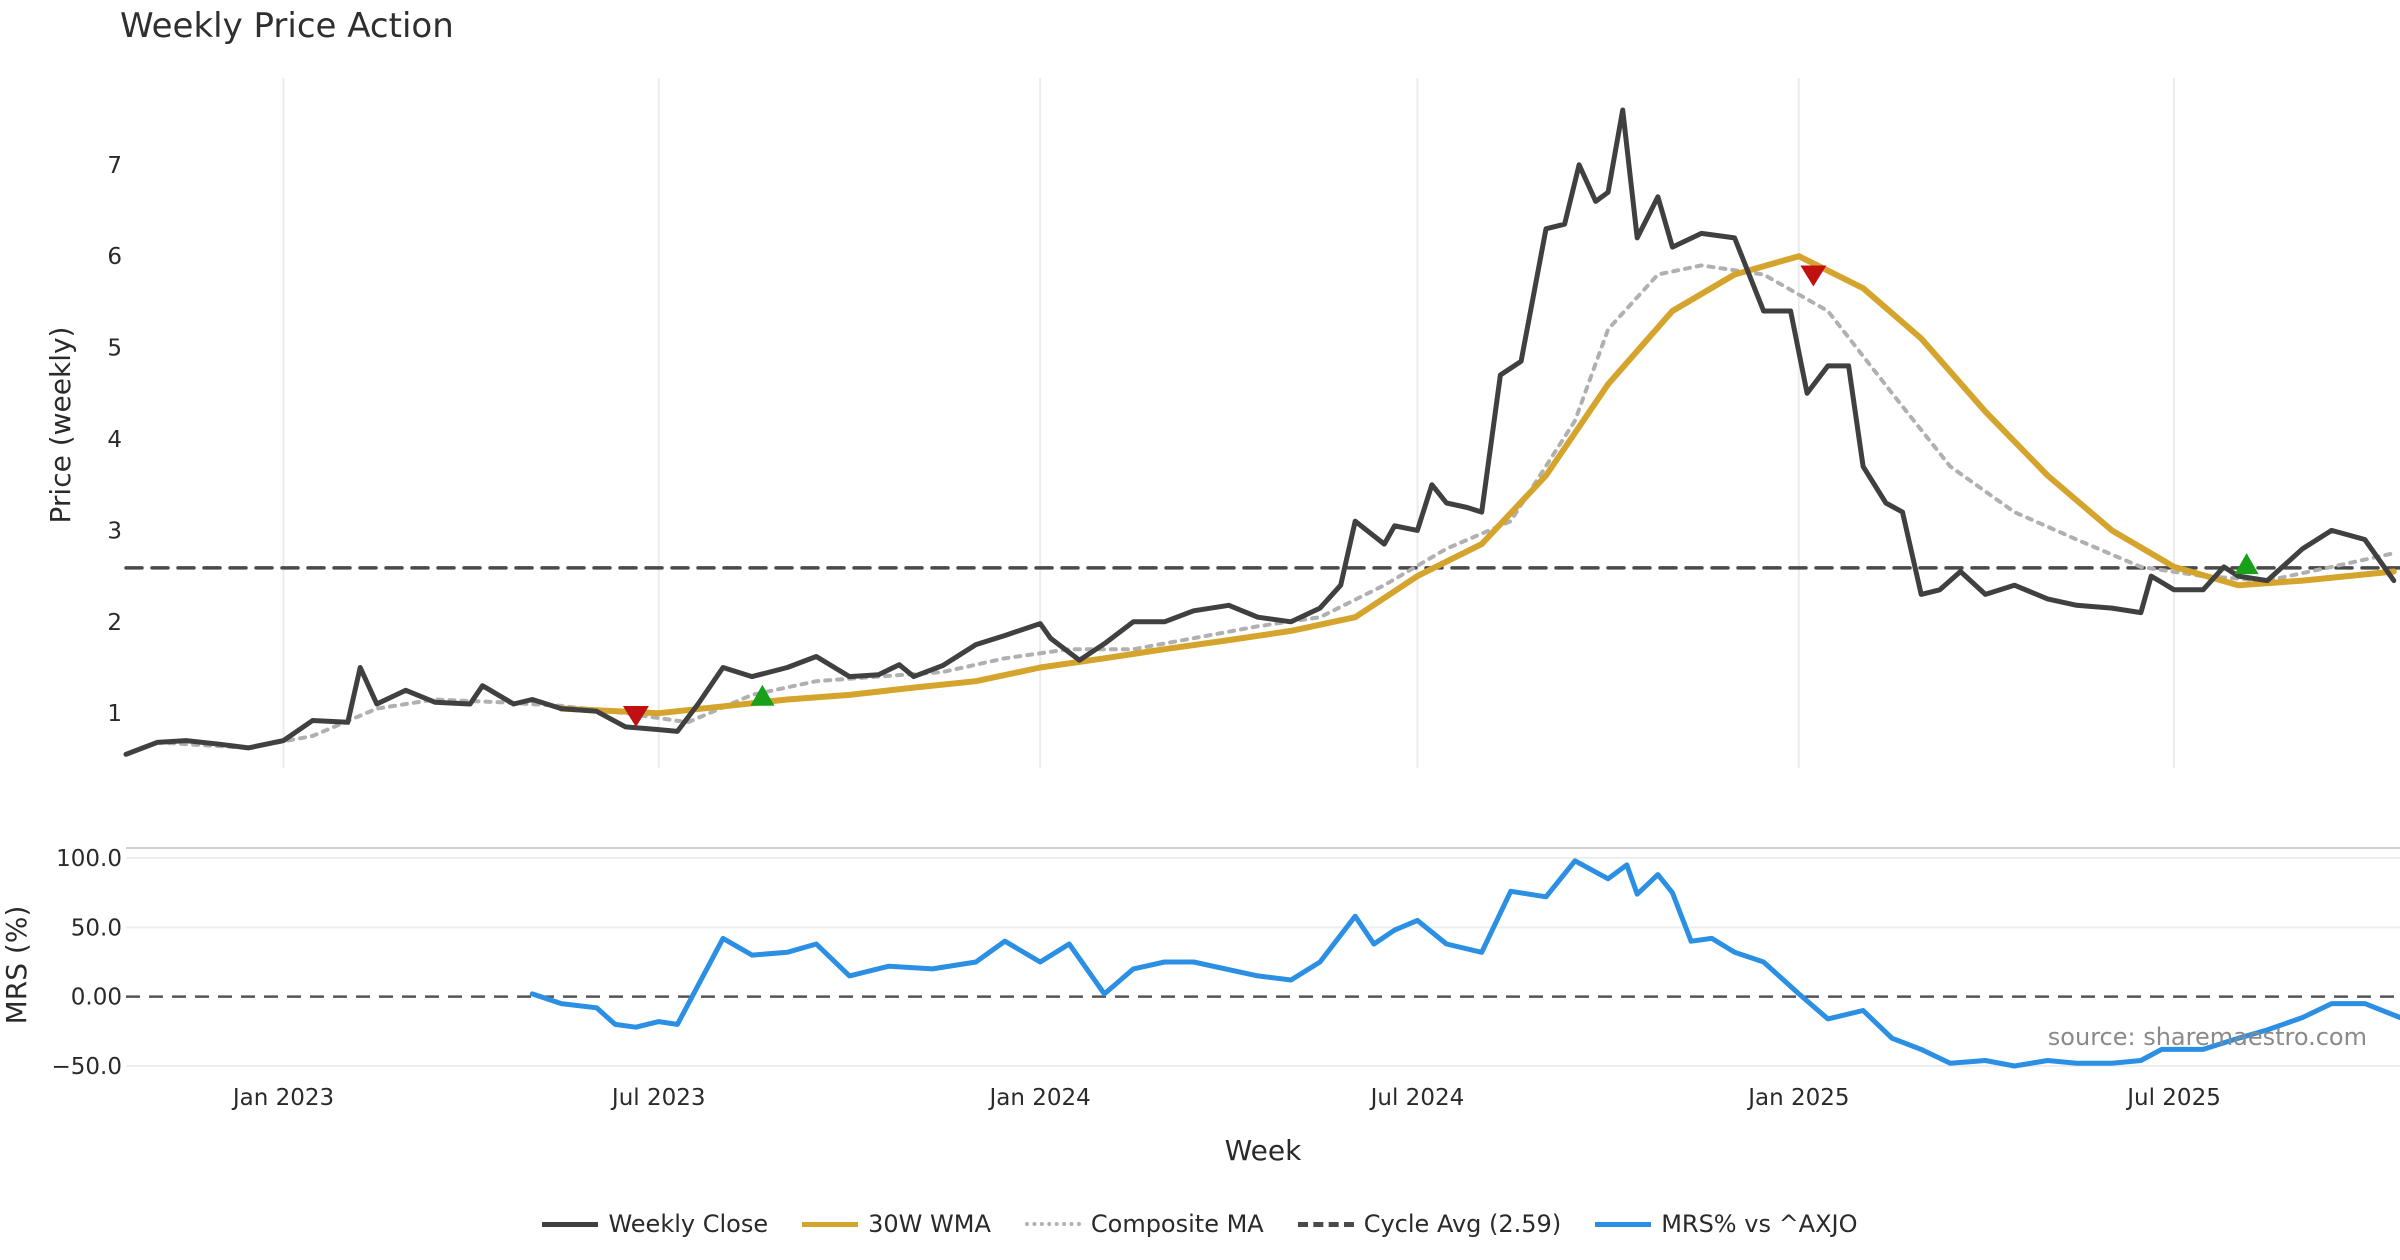 The image size is (2400, 1260). What do you see at coordinates (570, 1224) in the screenshot?
I see `legend-swatch-close` at bounding box center [570, 1224].